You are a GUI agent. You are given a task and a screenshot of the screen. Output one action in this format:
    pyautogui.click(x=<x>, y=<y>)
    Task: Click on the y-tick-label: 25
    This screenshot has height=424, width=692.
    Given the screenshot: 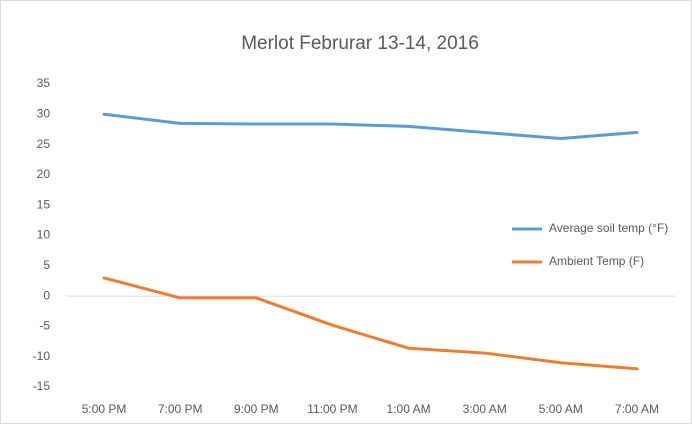 What is the action you would take?
    pyautogui.click(x=44, y=144)
    